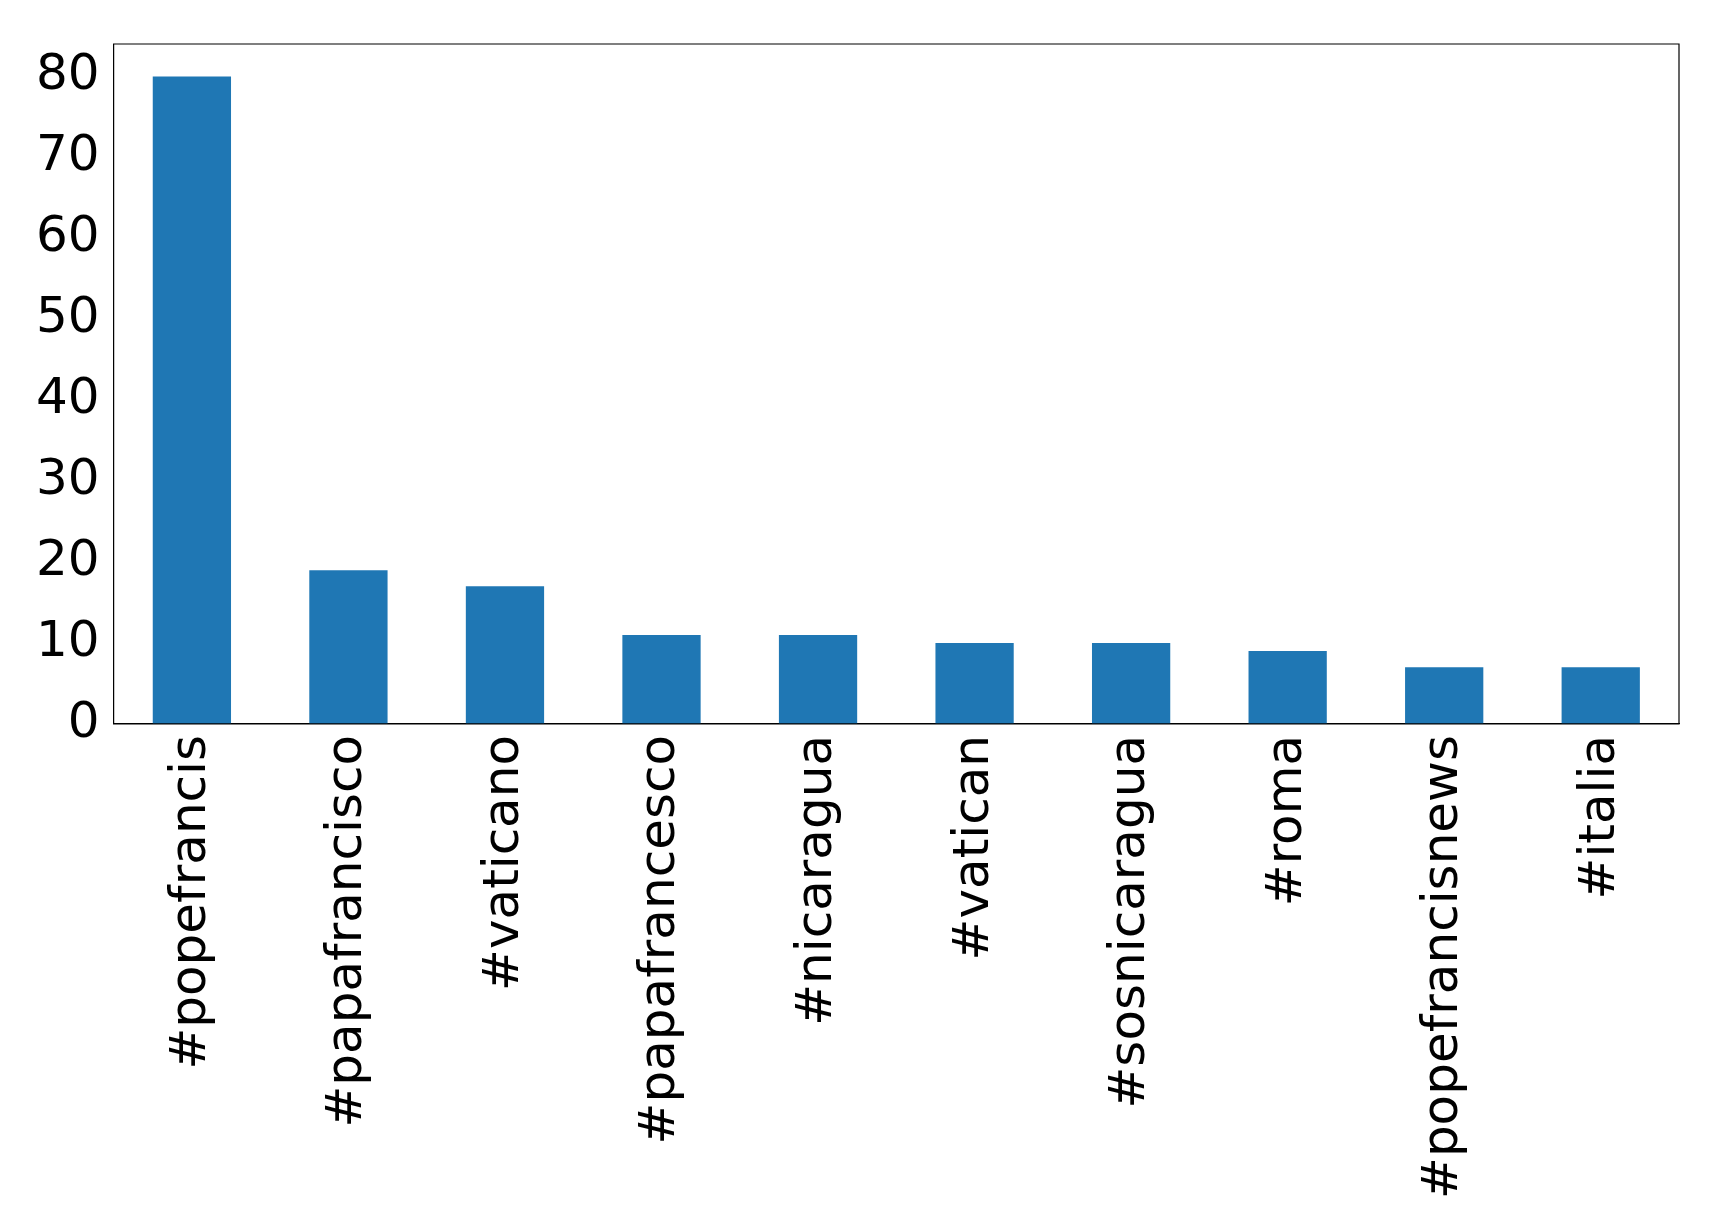  Describe the element at coordinates (1127, 921) in the screenshot. I see `x-tick-label: #sosnicaragua` at that location.